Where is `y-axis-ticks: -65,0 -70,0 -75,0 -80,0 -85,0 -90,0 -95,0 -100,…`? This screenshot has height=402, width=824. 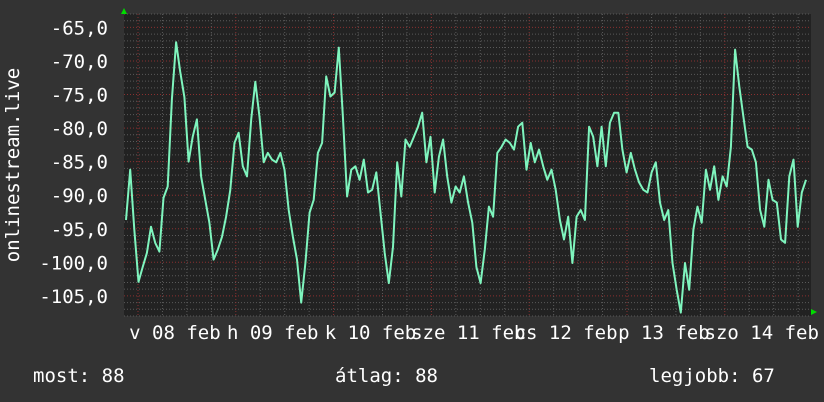
y-axis-ticks: -65,0 -70,0 -75,0 -80,0 -85,0 -90,0 -95,0 -100,… is located at coordinates (73, 162).